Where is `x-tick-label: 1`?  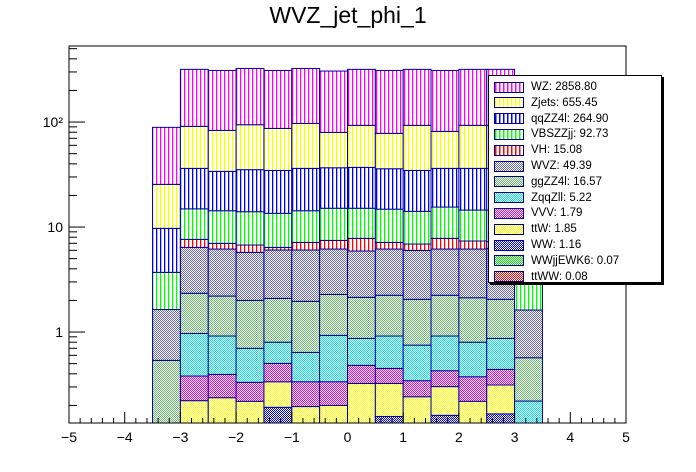 x-tick-label: 1 is located at coordinates (403, 437).